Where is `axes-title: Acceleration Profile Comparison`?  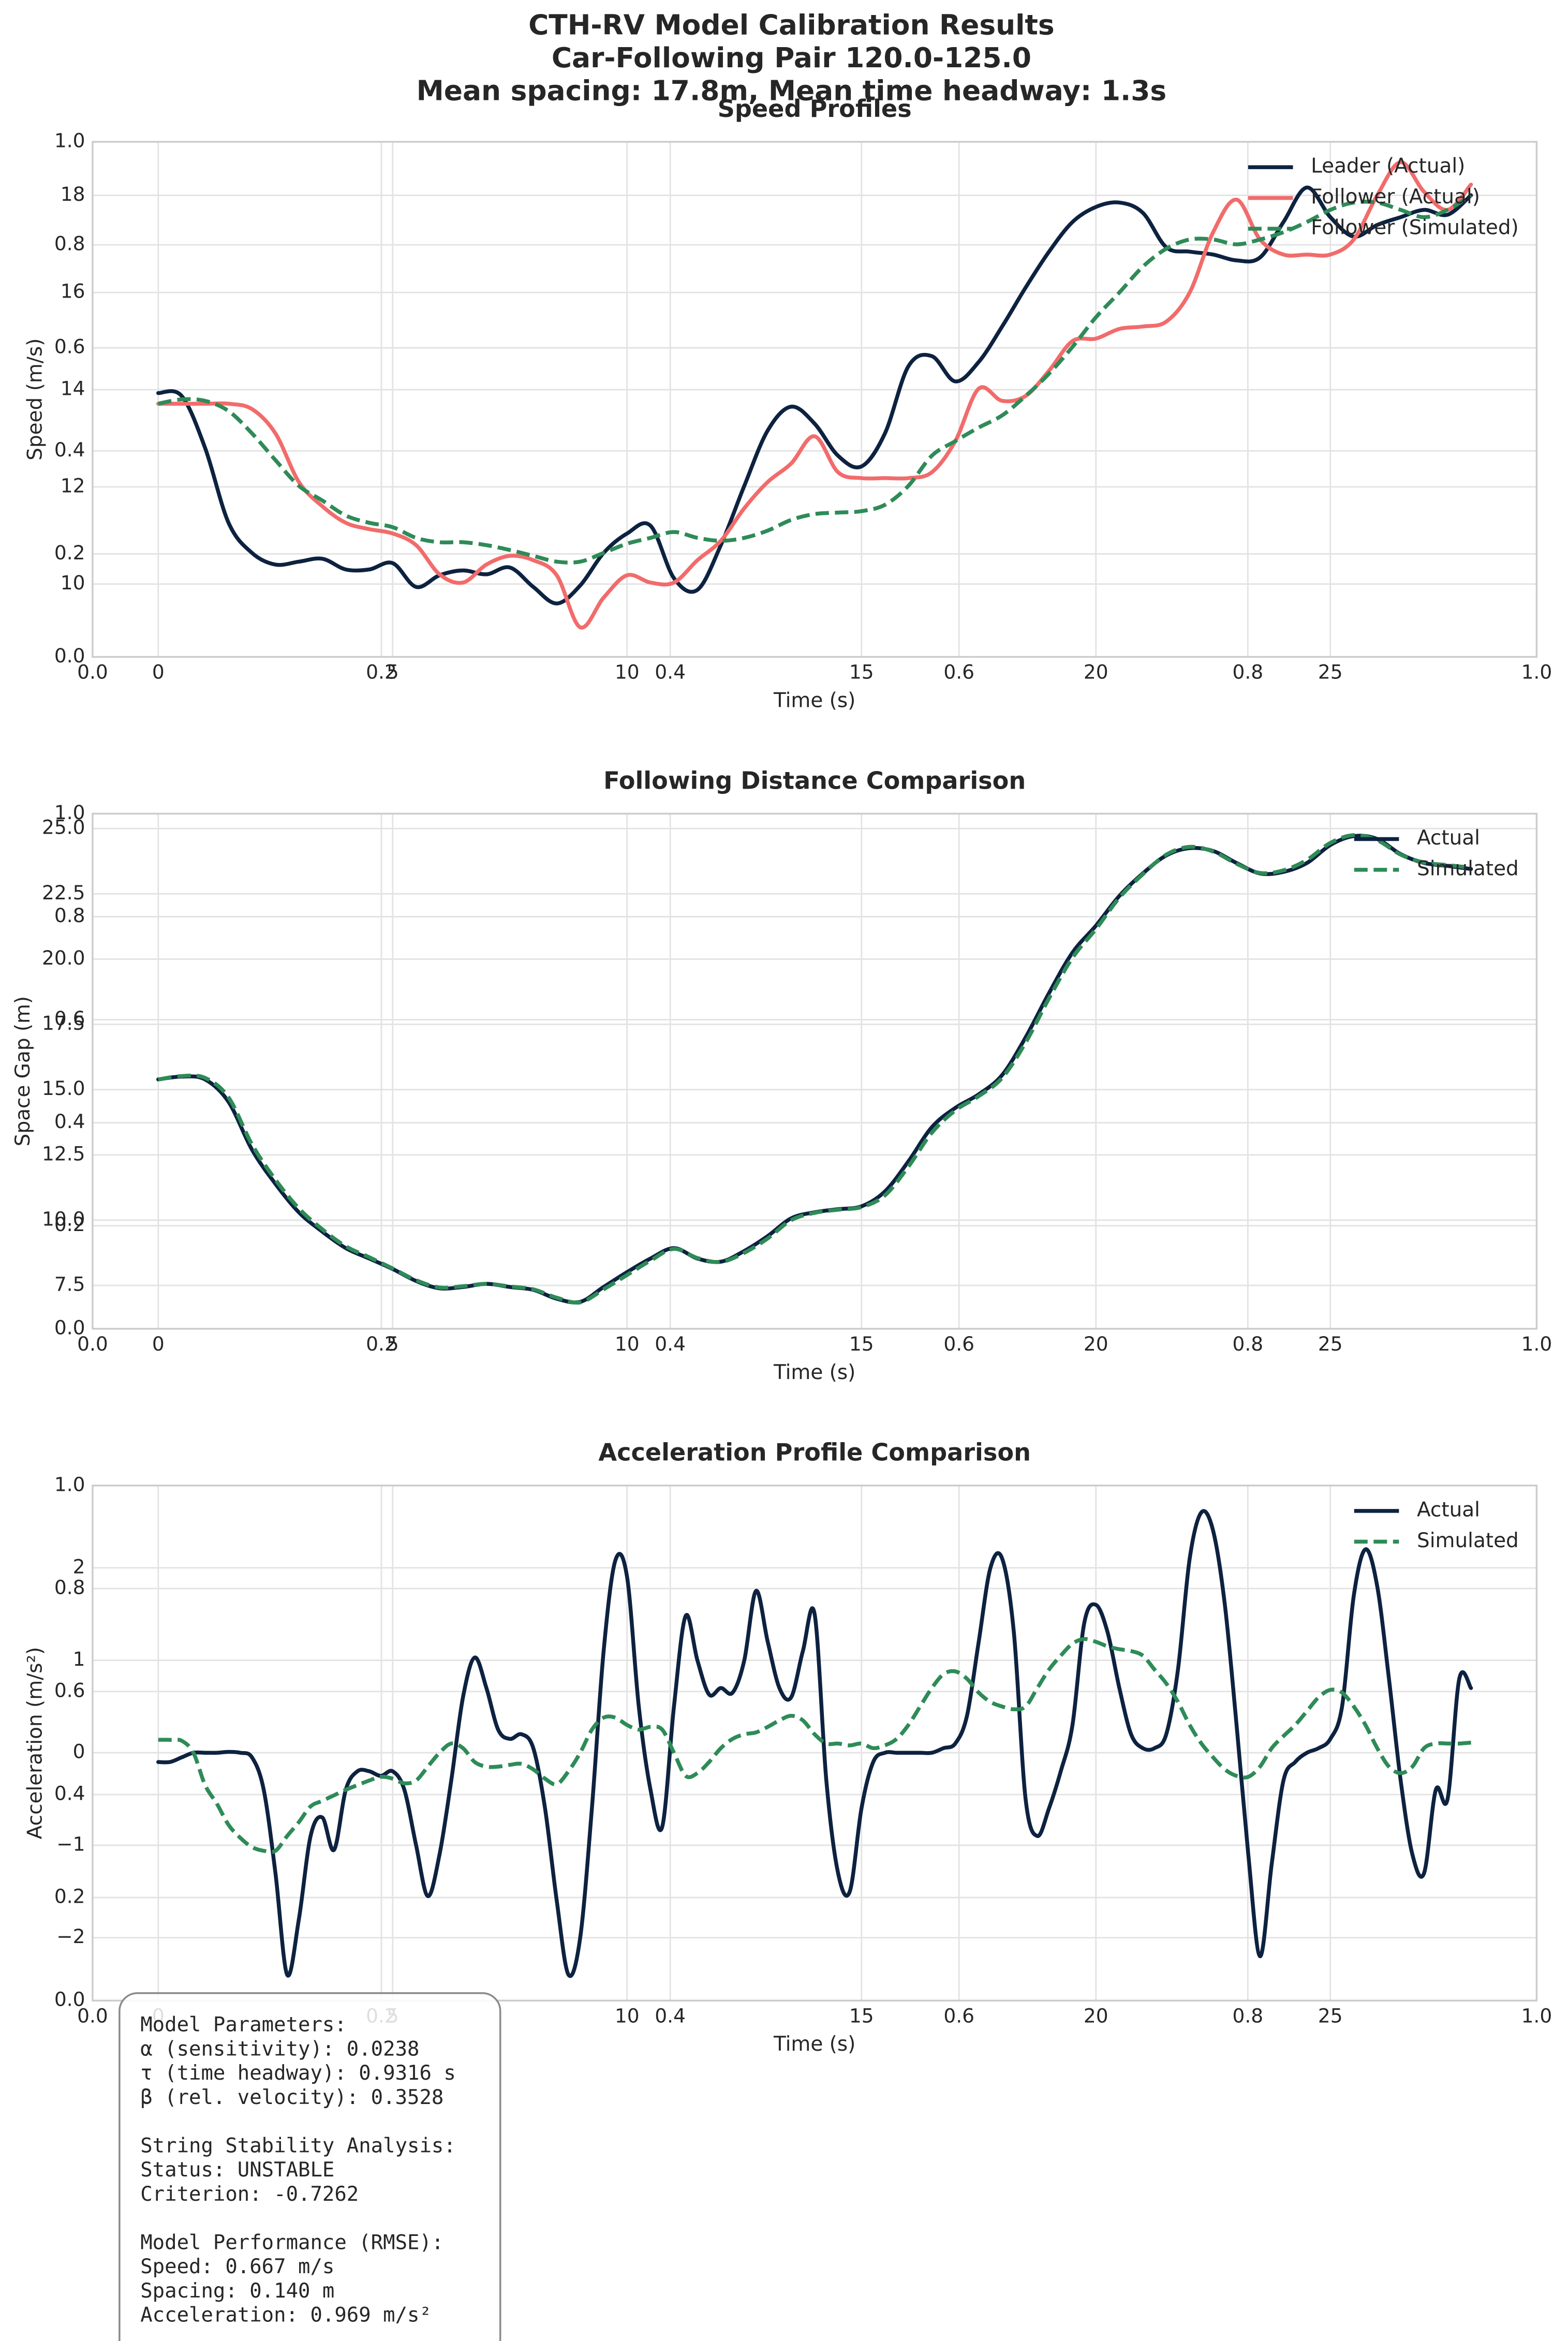
axes-title: Acceleration Profile Comparison is located at coordinates (814, 1452).